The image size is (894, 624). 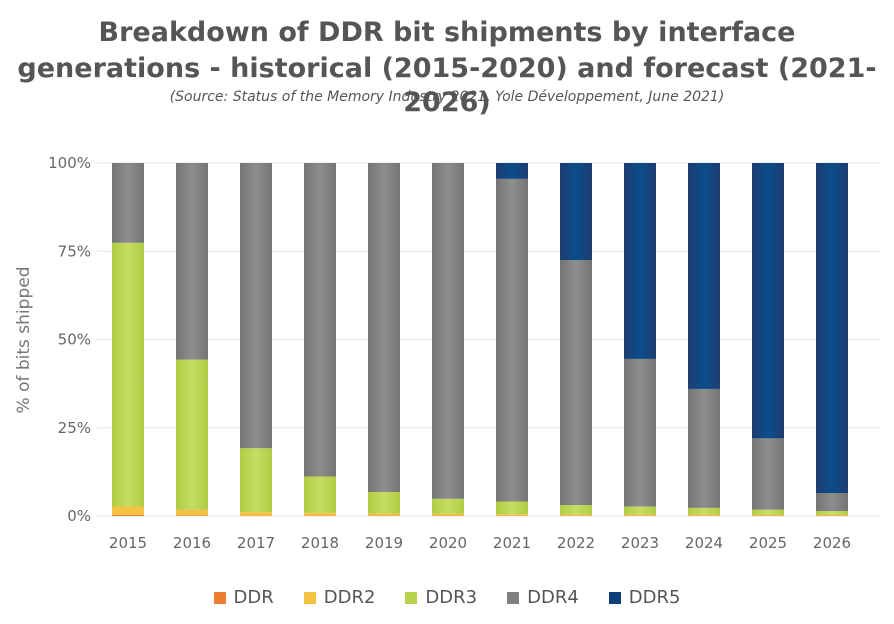 What do you see at coordinates (320, 320) in the screenshot?
I see `bar-ddr4-2018` at bounding box center [320, 320].